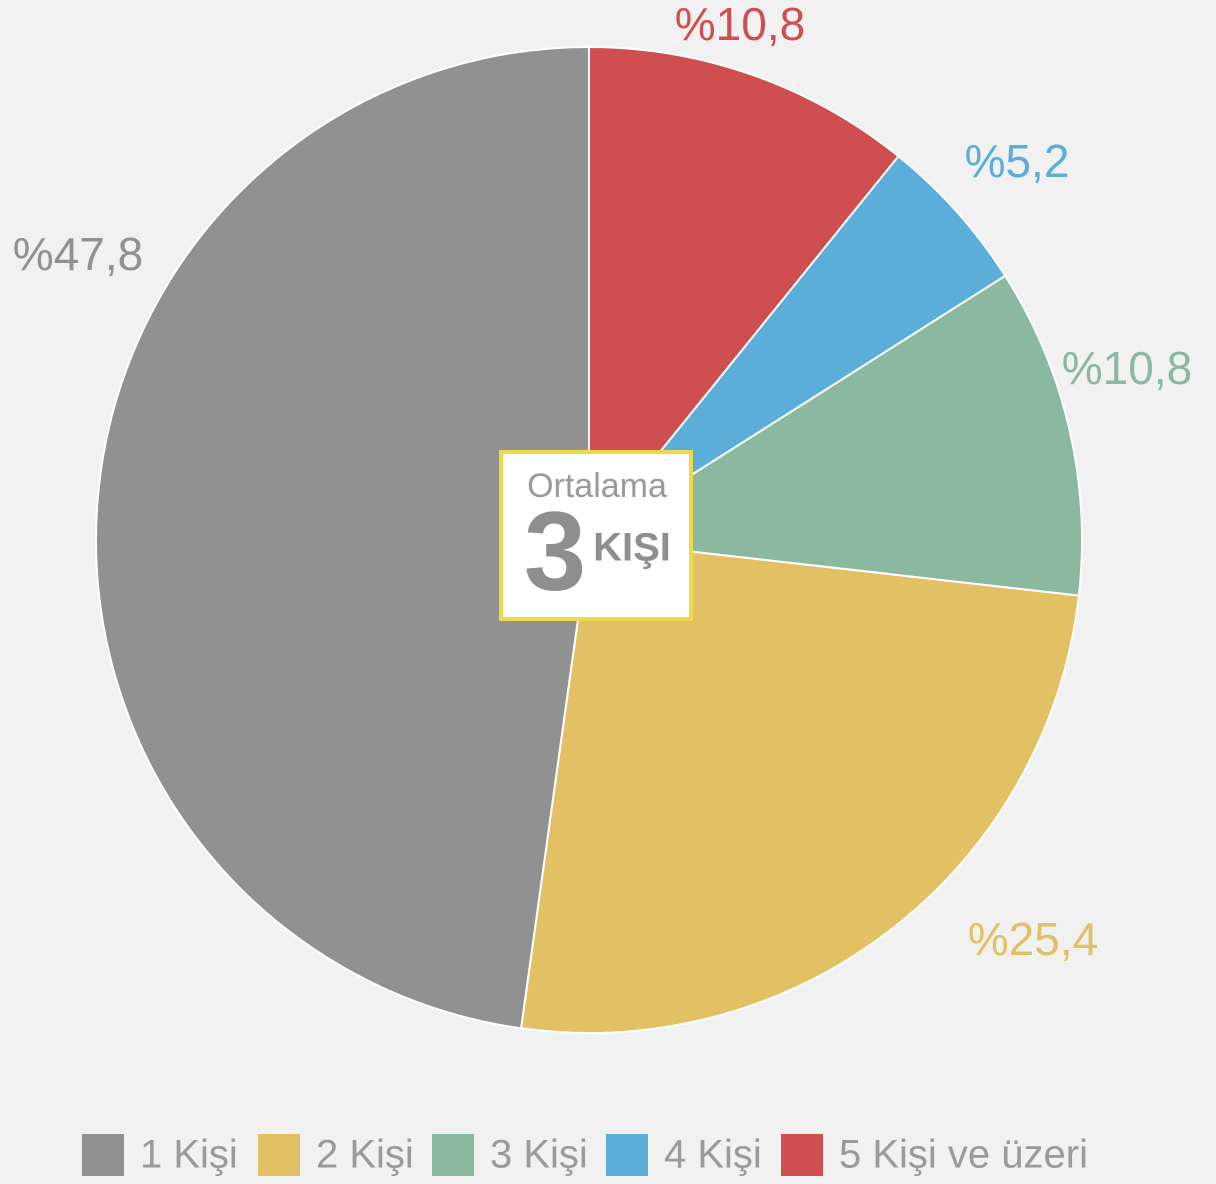 This screenshot has width=1216, height=1184. I want to click on legend-label: 3 Kişi, so click(539, 1155).